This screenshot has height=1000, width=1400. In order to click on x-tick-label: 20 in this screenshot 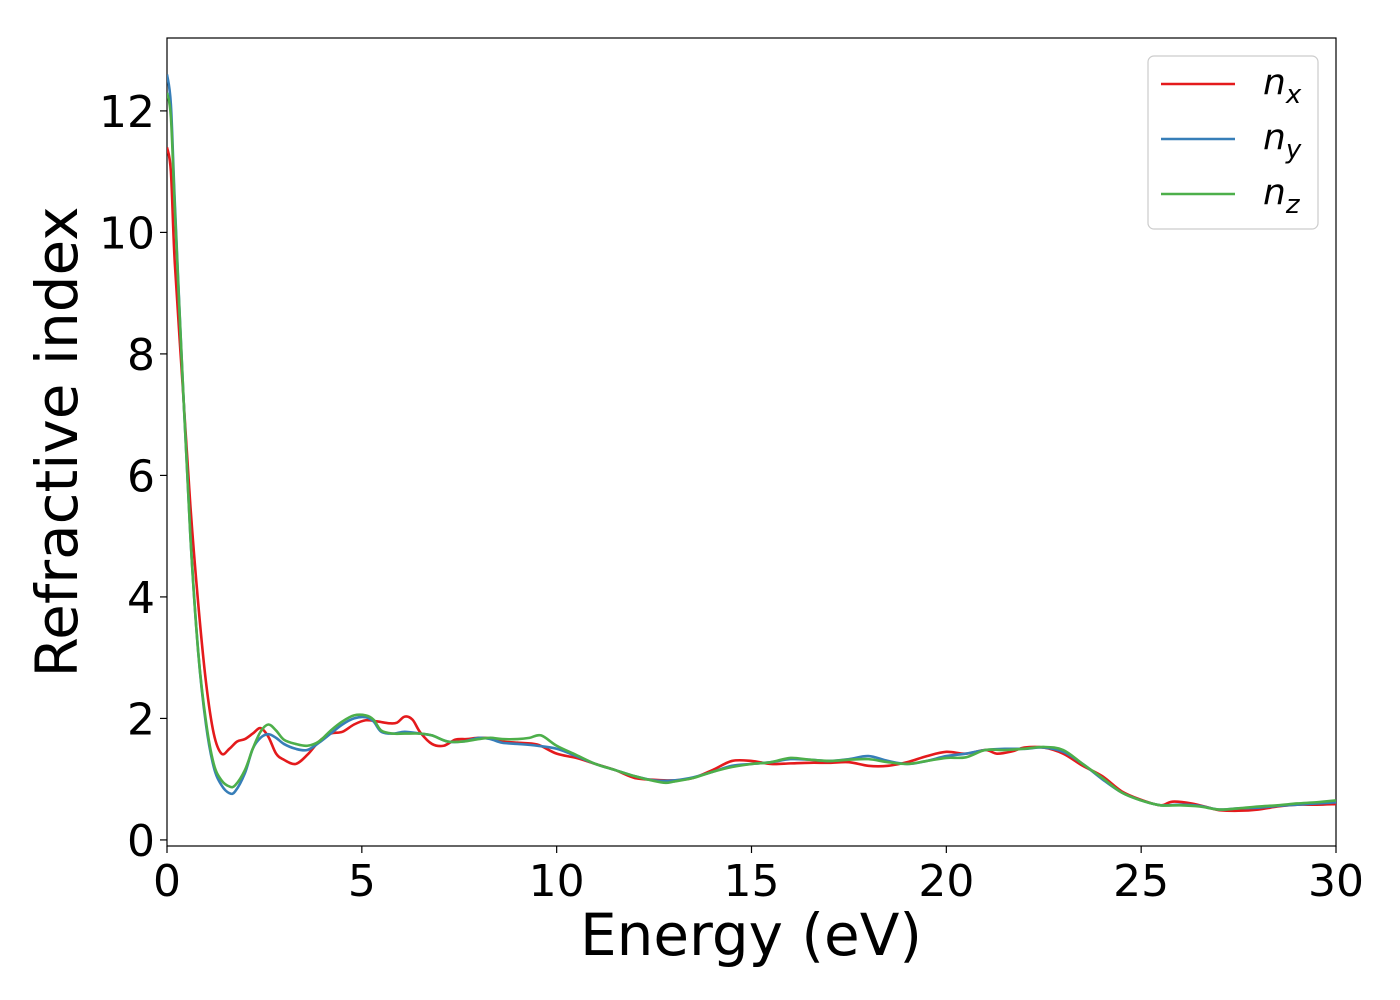, I will do `click(946, 881)`.